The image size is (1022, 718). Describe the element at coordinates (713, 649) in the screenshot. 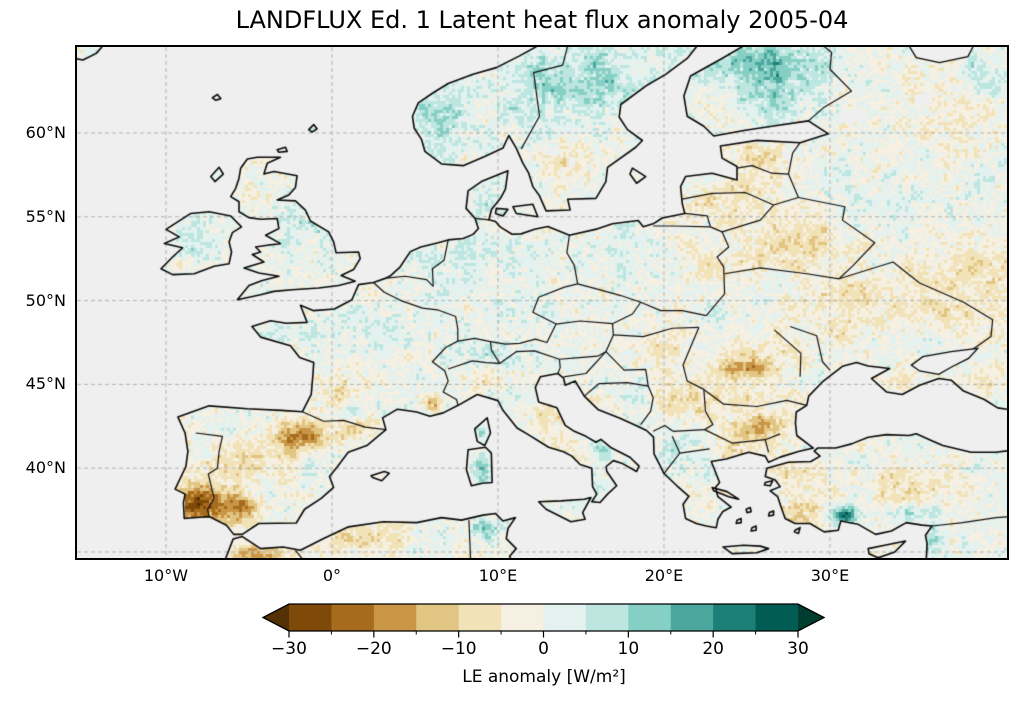

I see `colorbar-tick-label: 20` at that location.